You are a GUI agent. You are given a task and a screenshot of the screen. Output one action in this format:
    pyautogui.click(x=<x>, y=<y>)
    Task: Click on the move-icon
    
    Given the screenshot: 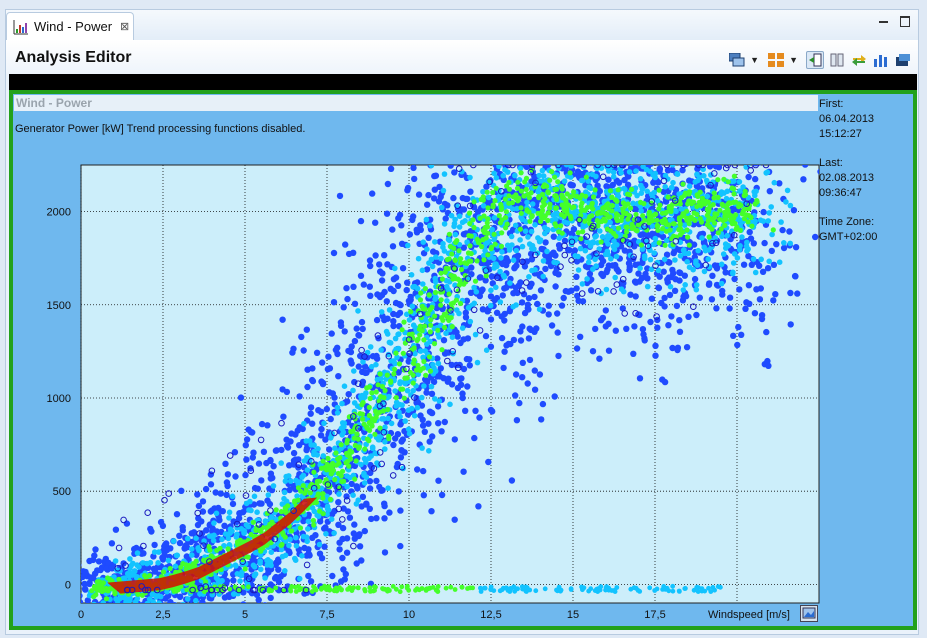 What is the action you would take?
    pyautogui.click(x=815, y=60)
    